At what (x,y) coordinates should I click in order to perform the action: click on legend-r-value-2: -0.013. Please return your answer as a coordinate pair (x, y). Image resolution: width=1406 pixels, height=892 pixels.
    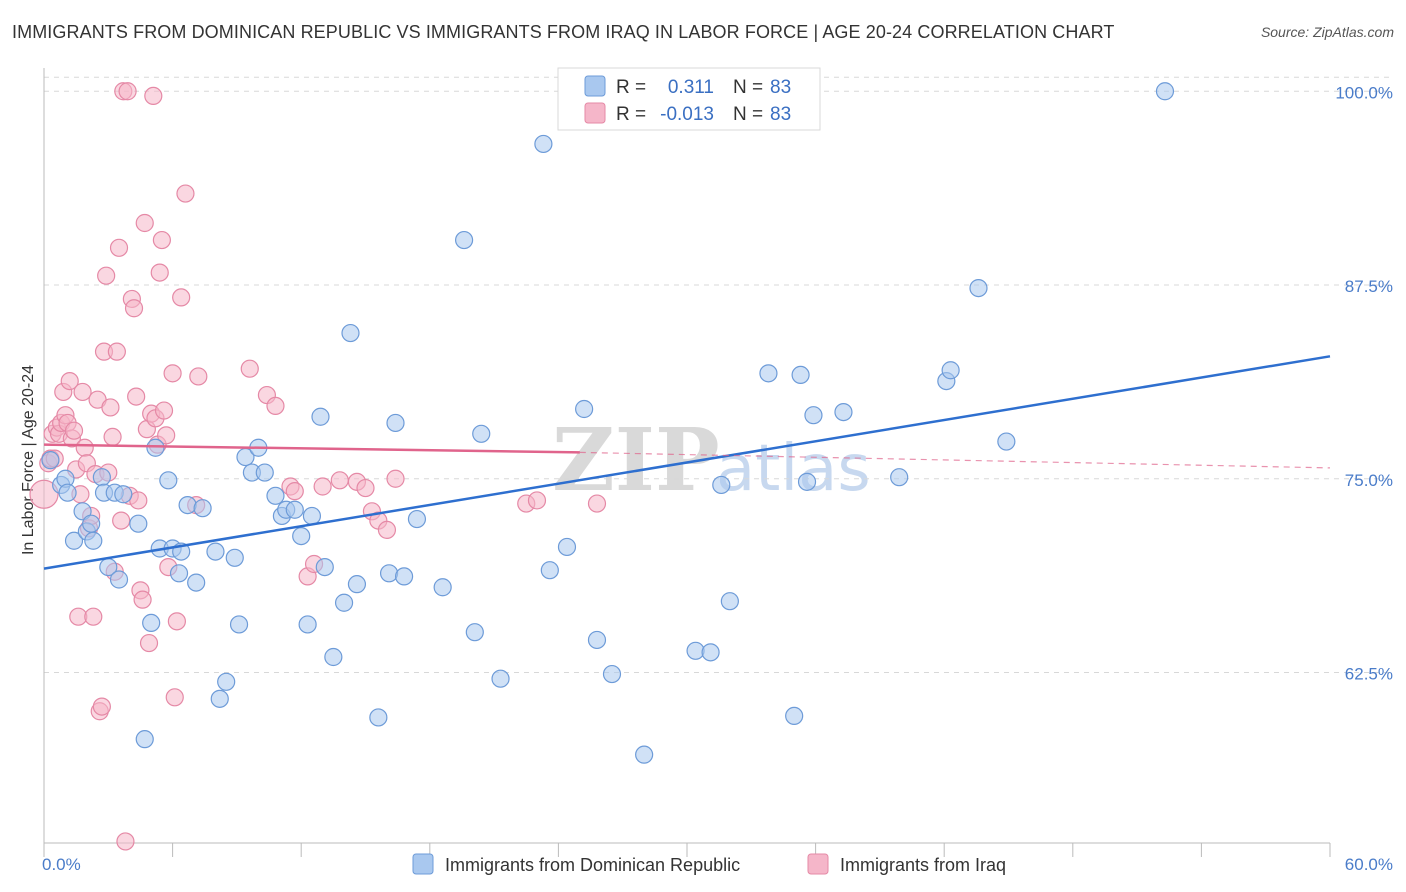
    Looking at the image, I should click on (687, 114).